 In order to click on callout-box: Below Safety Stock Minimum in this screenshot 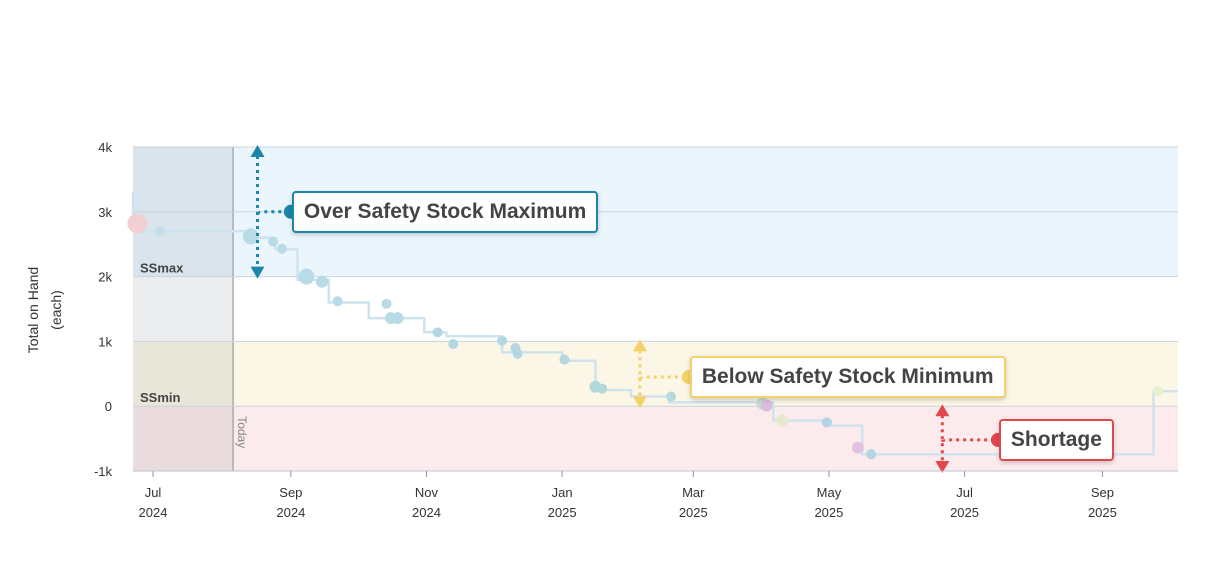, I will do `click(847, 377)`.